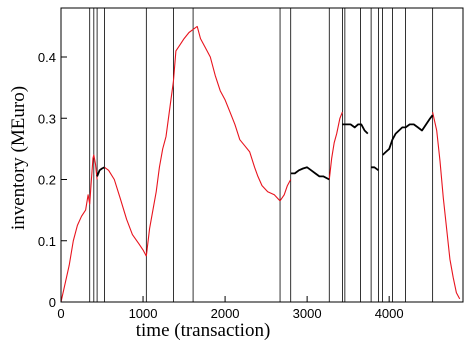  I want to click on x-tick-label-1: 1000, so click(143, 313).